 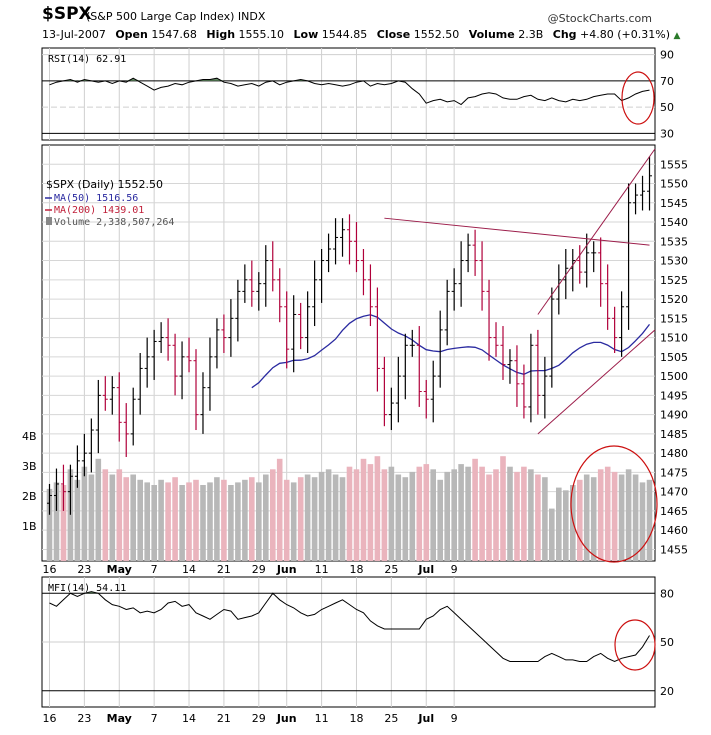 What do you see at coordinates (391, 718) in the screenshot?
I see `bottom-x-label: 25` at bounding box center [391, 718].